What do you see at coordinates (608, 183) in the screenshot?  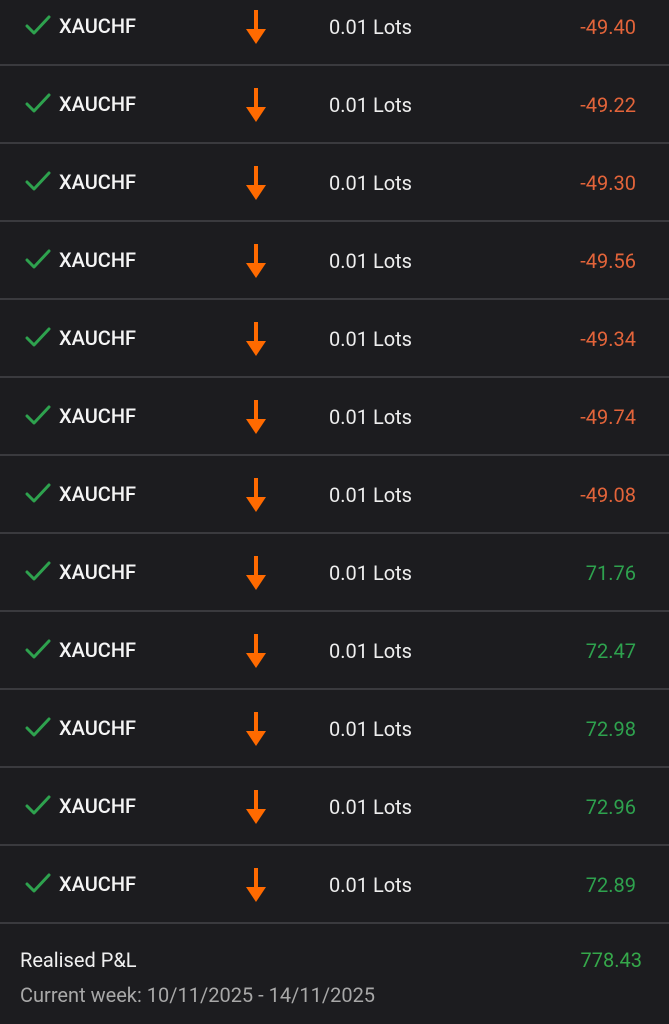 I see `trade-pnl: -49.30` at bounding box center [608, 183].